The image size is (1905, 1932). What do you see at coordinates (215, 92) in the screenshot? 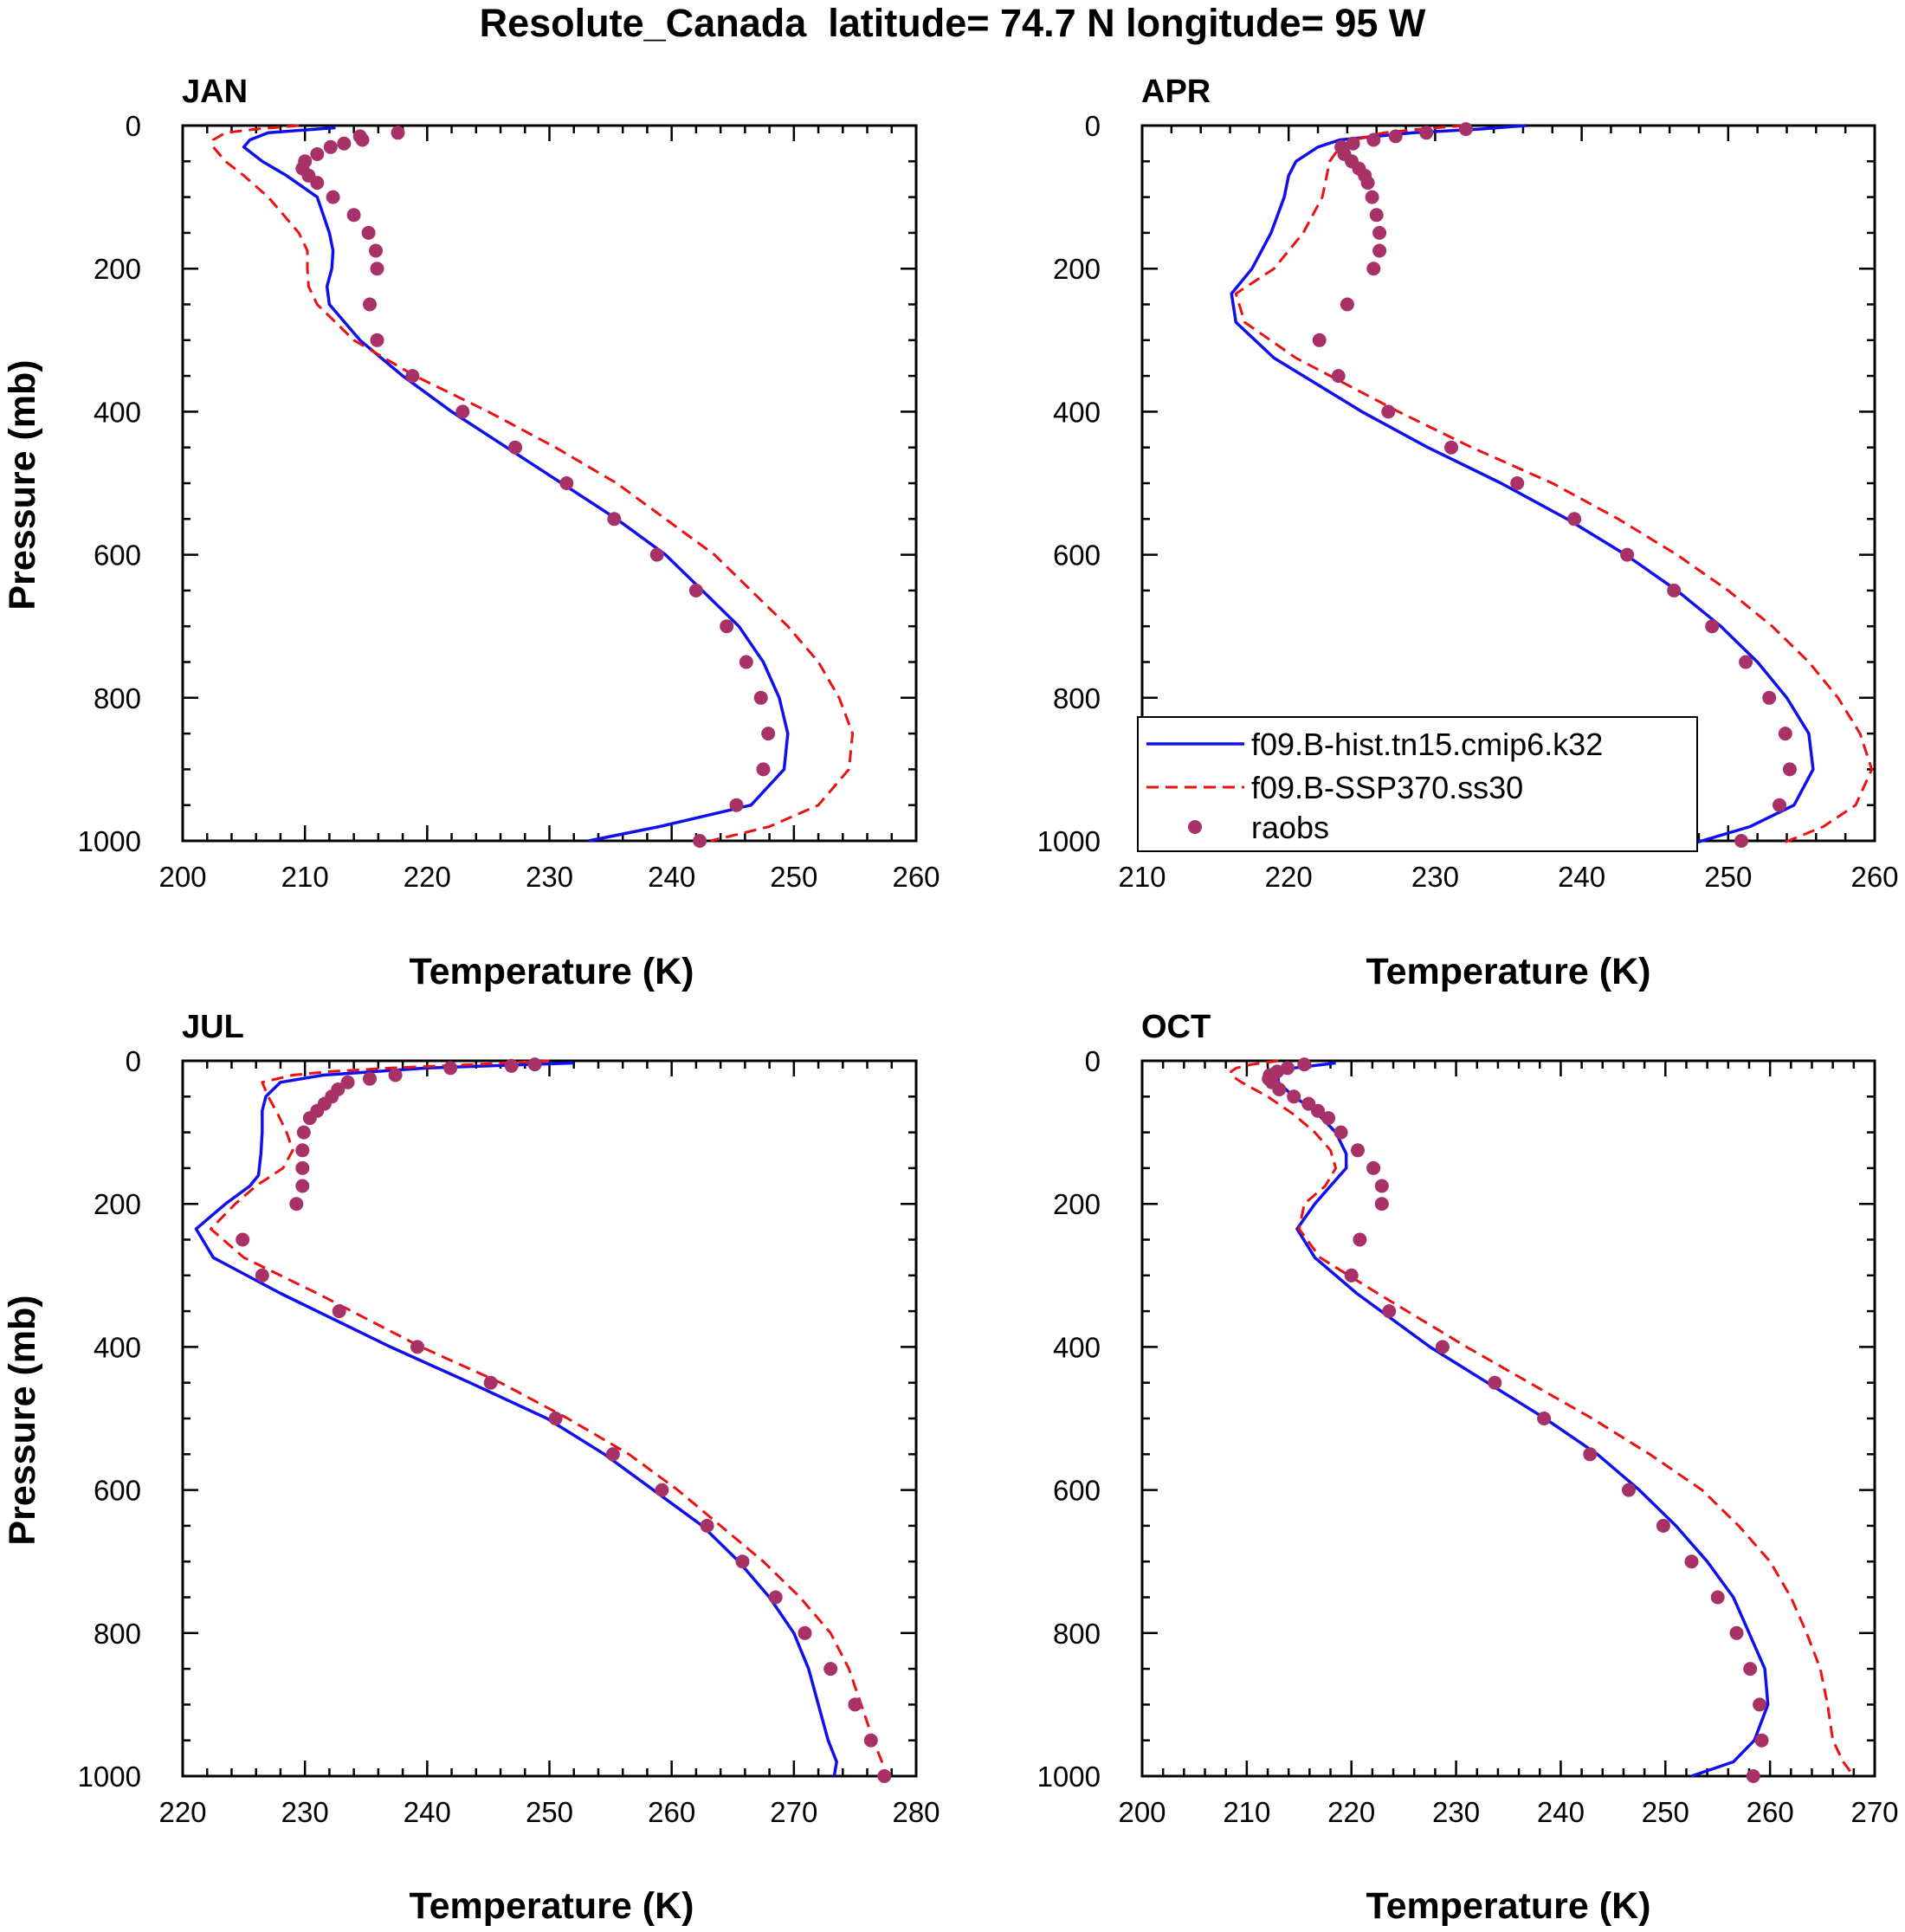
I see `panel-title: JAN` at bounding box center [215, 92].